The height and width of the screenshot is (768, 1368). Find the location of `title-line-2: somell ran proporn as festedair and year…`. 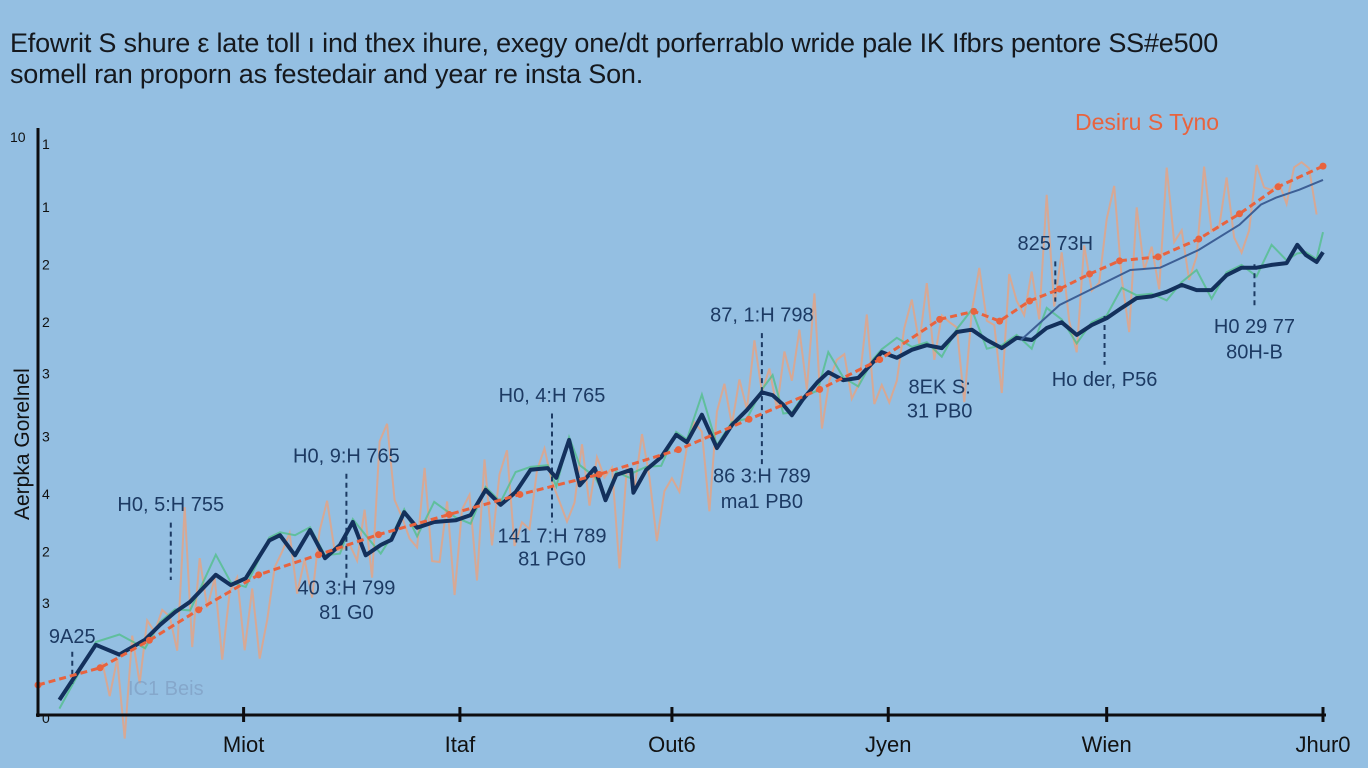

title-line-2: somell ran proporn as festedair and year… is located at coordinates (327, 74).